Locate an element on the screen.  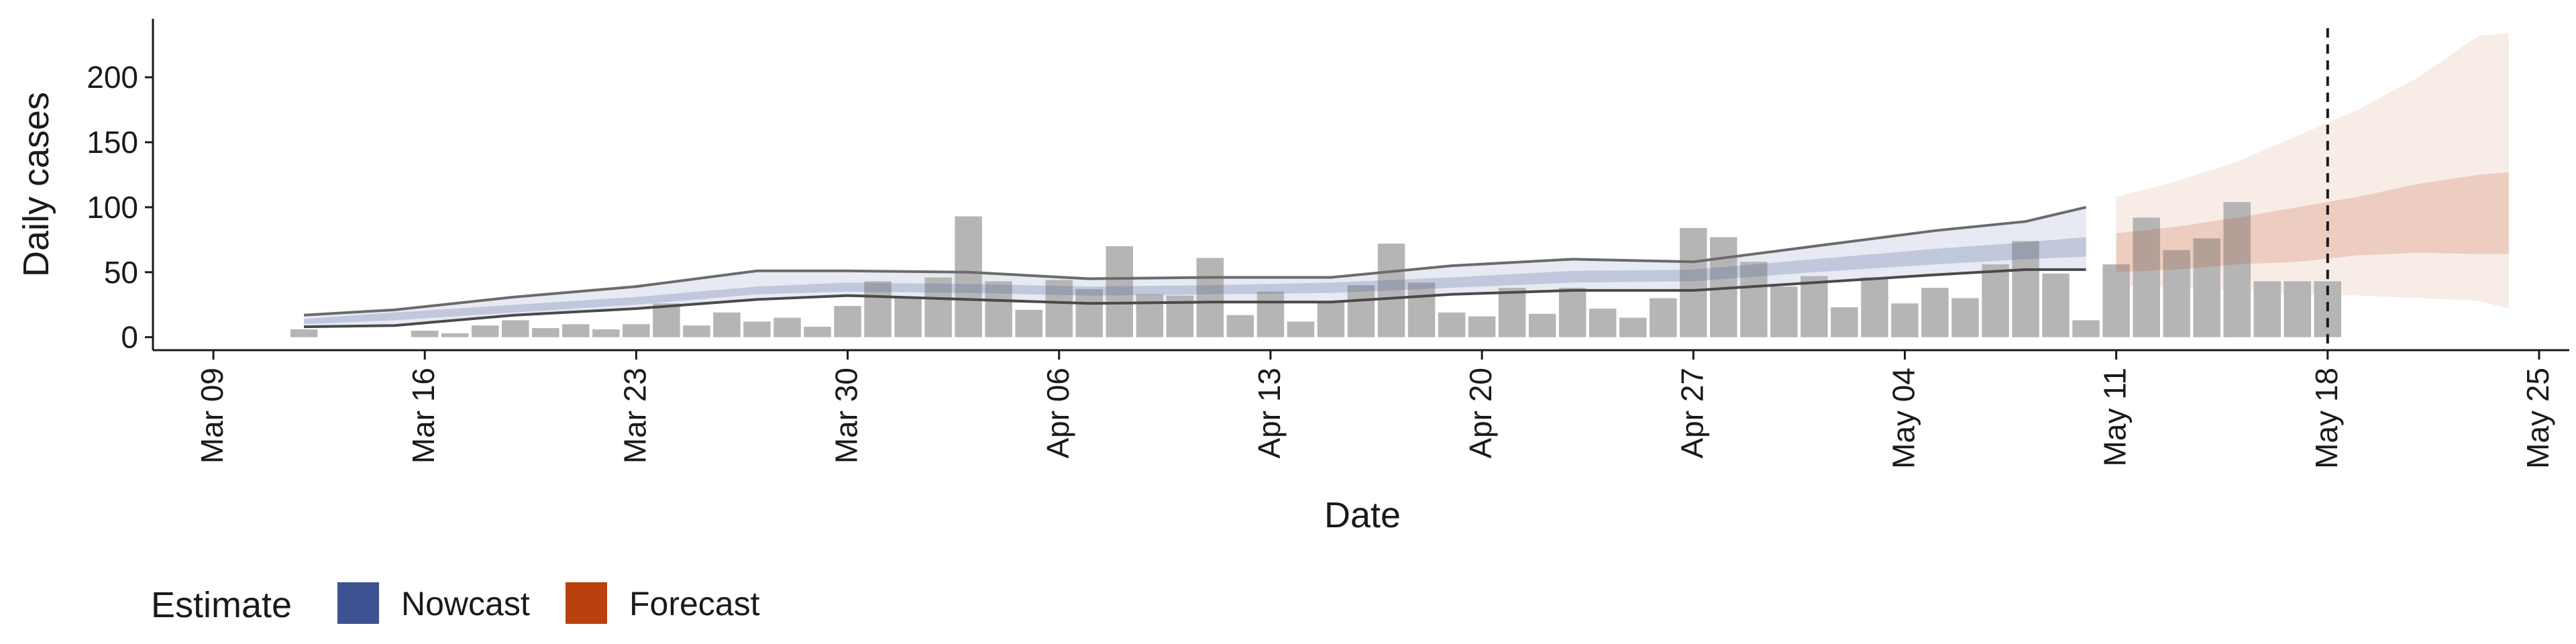
x-tick-label: Apr 13 is located at coordinates (1269, 413).